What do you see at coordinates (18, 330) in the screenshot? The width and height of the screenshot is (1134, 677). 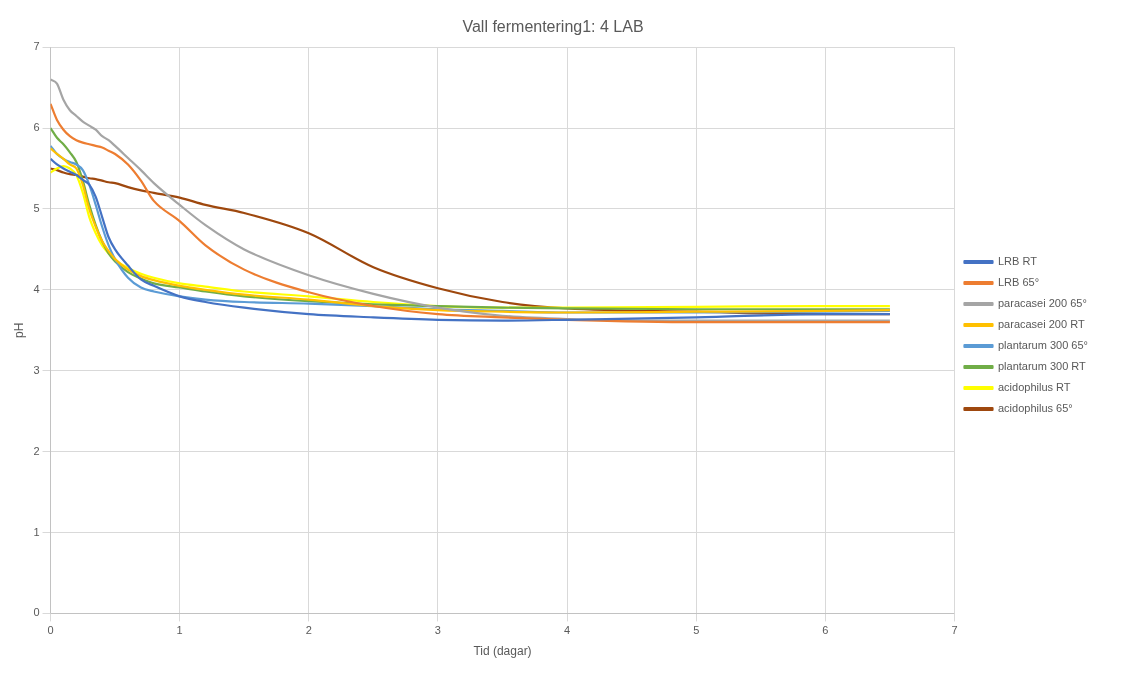 I see `y-axis-title: pH` at bounding box center [18, 330].